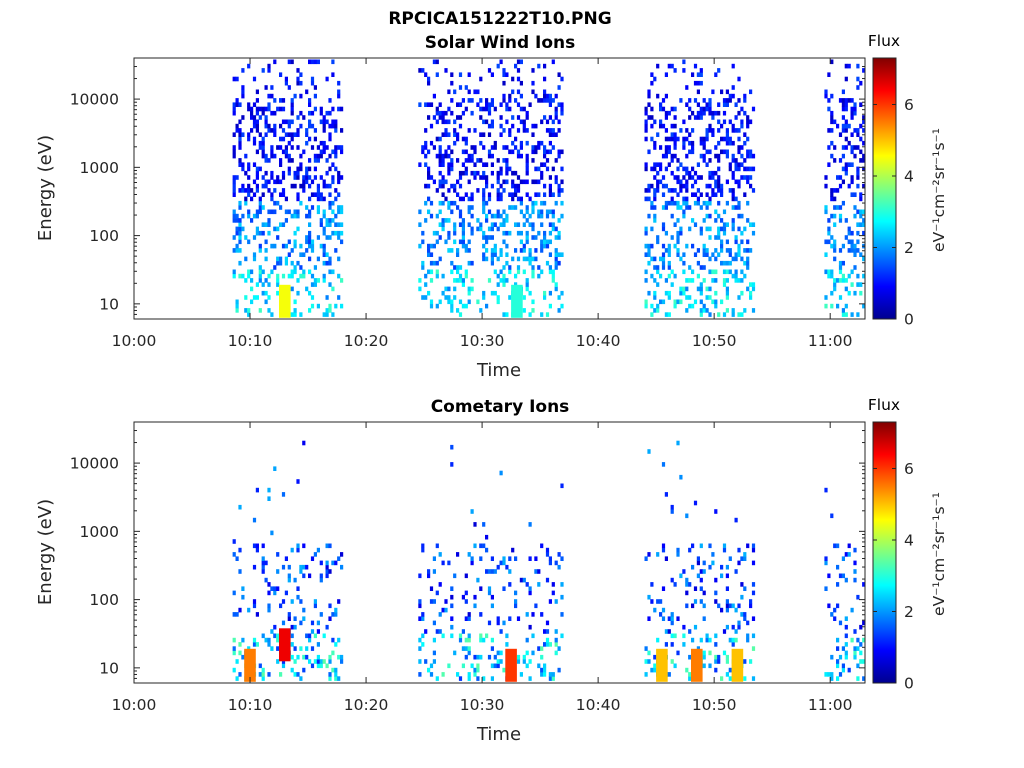  I want to click on colorbar-title: Flux, so click(884, 405).